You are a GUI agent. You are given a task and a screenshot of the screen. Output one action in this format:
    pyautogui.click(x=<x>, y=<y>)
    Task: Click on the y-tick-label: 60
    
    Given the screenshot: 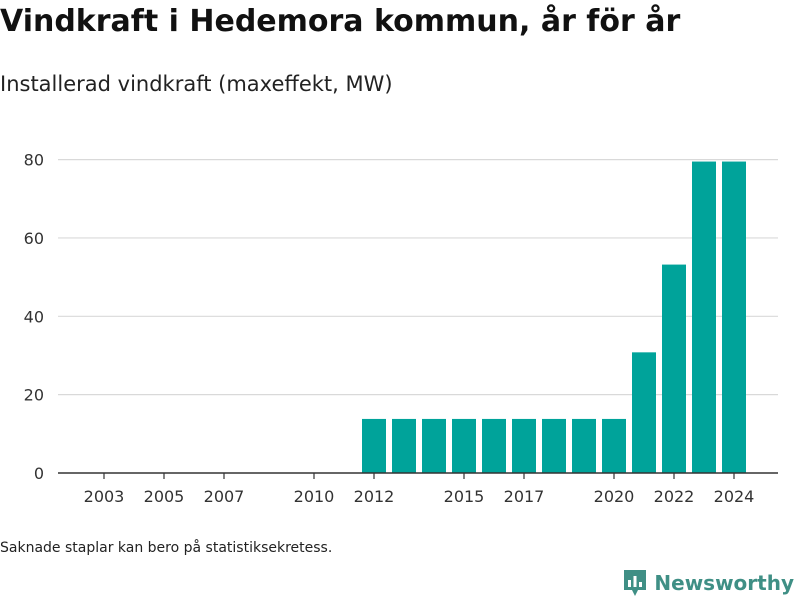 What is the action you would take?
    pyautogui.click(x=34, y=238)
    